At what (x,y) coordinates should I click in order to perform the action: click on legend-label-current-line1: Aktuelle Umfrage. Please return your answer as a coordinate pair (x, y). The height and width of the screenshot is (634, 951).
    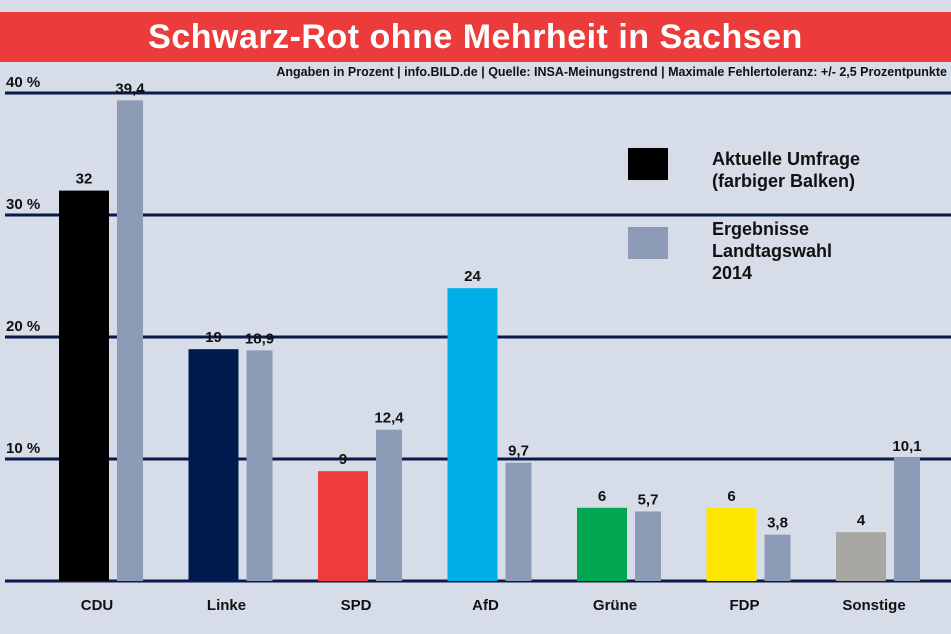
    Looking at the image, I should click on (786, 159).